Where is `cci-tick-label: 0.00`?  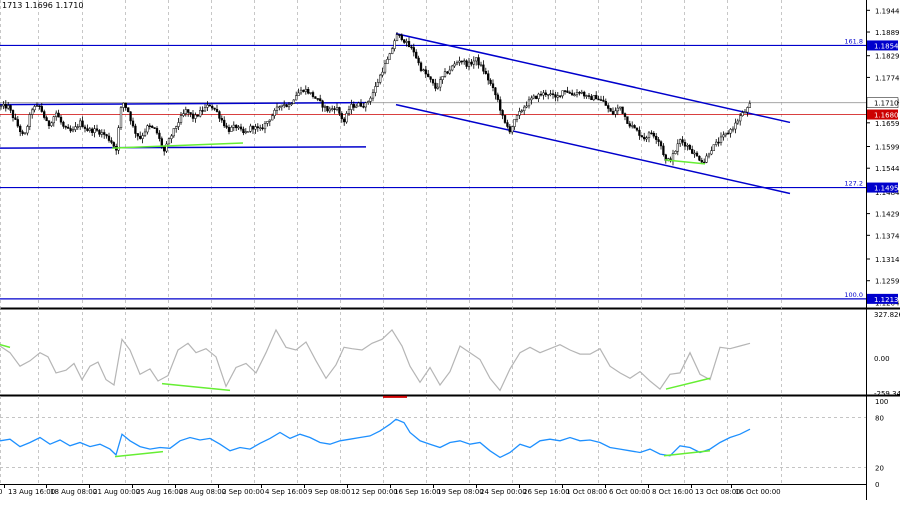
cci-tick-label: 0.00 is located at coordinates (882, 359).